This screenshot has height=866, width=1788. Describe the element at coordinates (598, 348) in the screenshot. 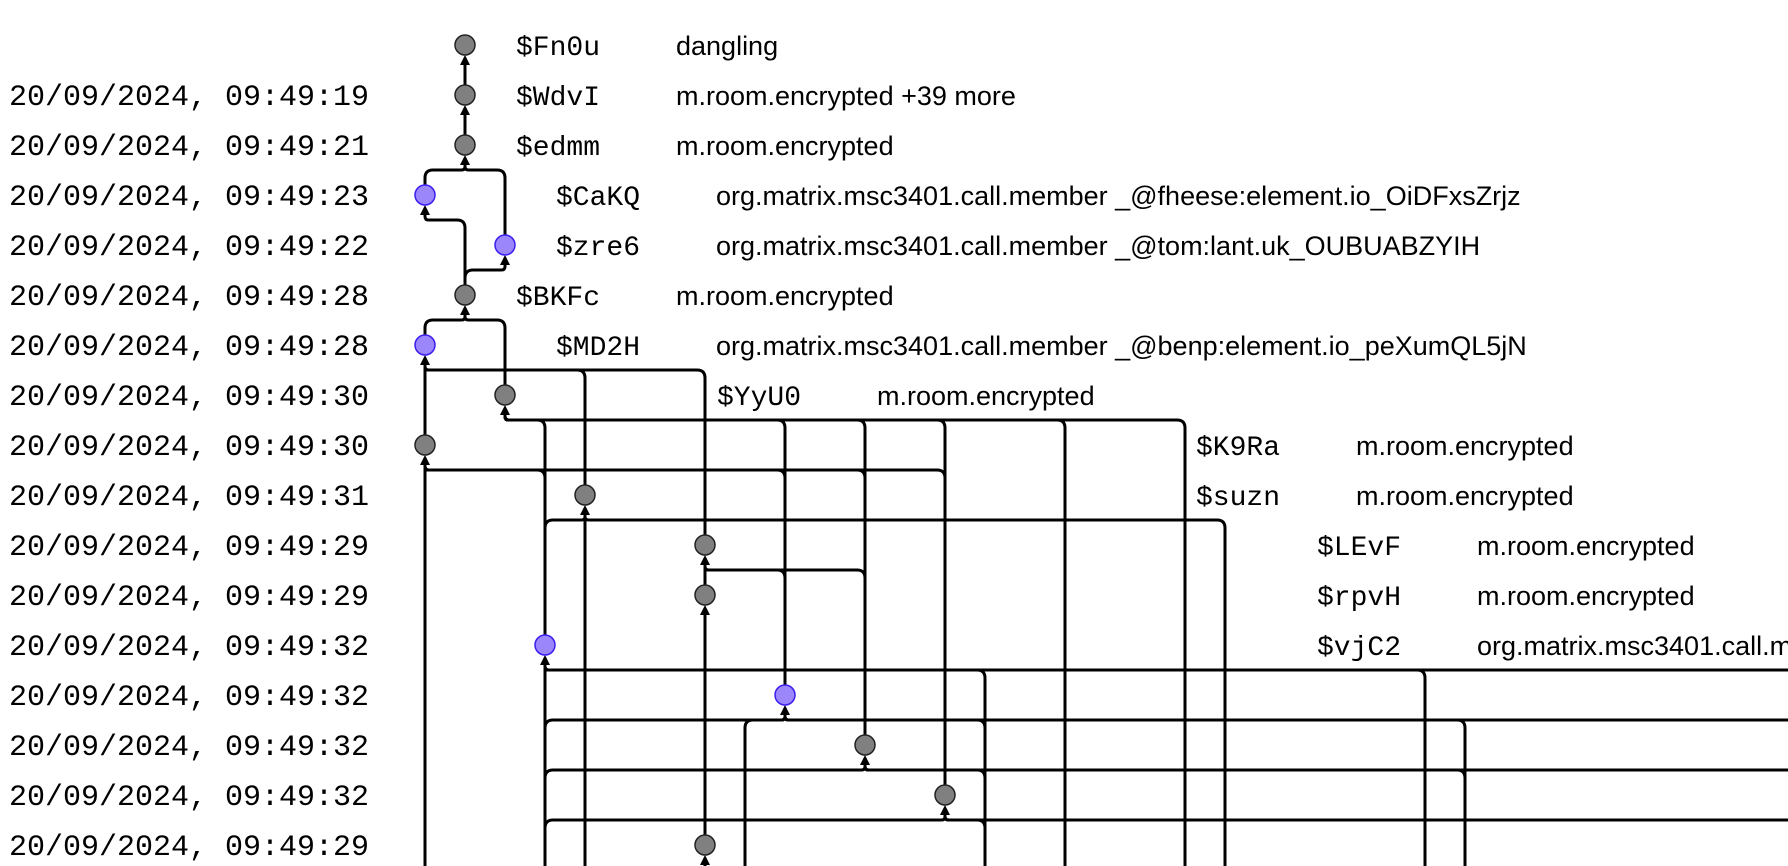

I see `event-id: $MD2H` at that location.